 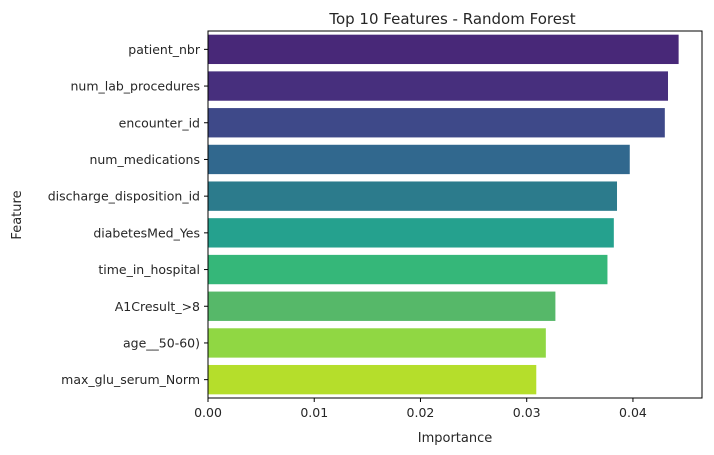 What do you see at coordinates (161, 342) in the screenshot?
I see `y-tick-label: age__50-60)` at bounding box center [161, 342].